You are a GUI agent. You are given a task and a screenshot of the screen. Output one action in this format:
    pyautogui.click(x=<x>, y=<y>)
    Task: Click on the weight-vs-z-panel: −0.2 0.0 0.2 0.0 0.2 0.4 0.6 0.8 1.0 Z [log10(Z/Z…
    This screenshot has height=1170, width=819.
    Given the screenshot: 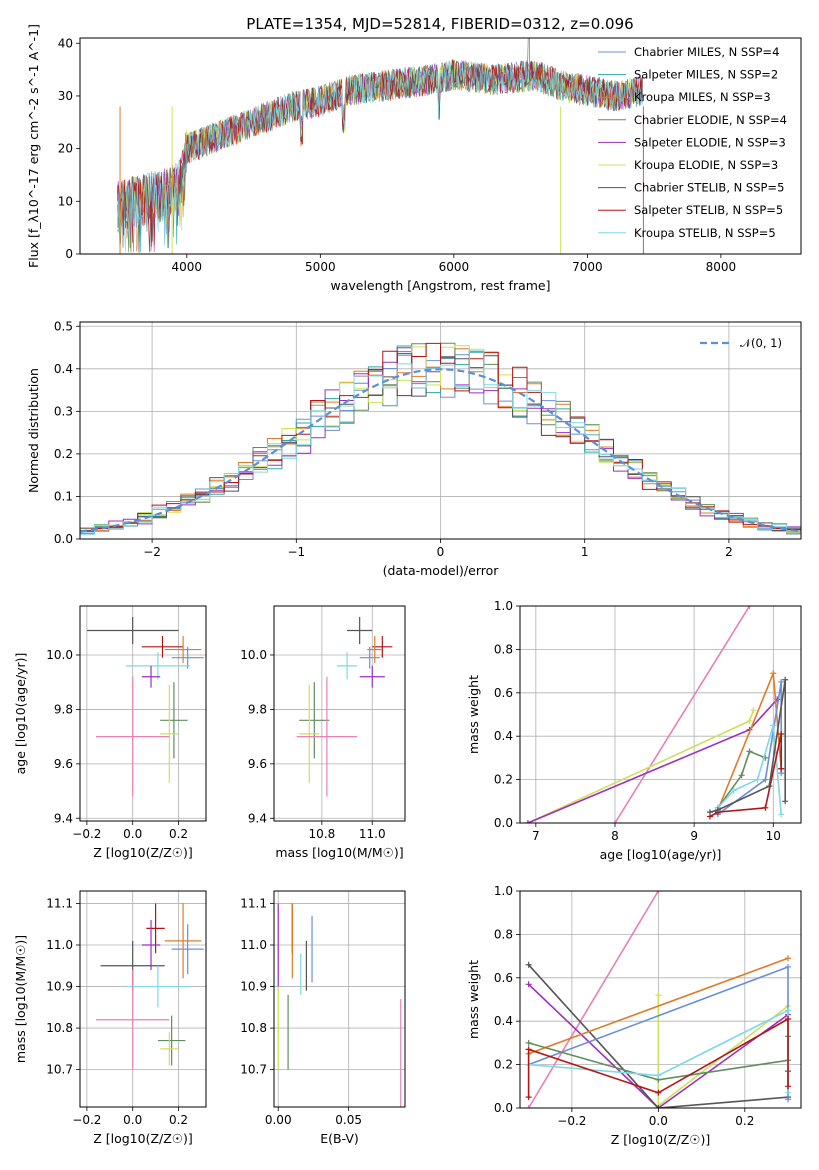 What is the action you would take?
    pyautogui.click(x=634, y=1015)
    